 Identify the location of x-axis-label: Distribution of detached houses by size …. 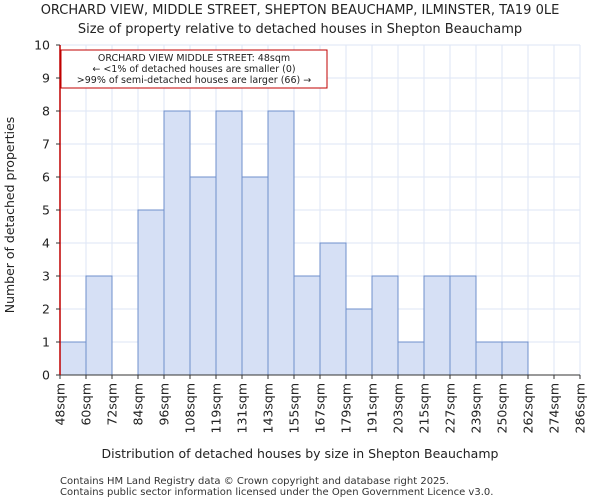
(300, 453).